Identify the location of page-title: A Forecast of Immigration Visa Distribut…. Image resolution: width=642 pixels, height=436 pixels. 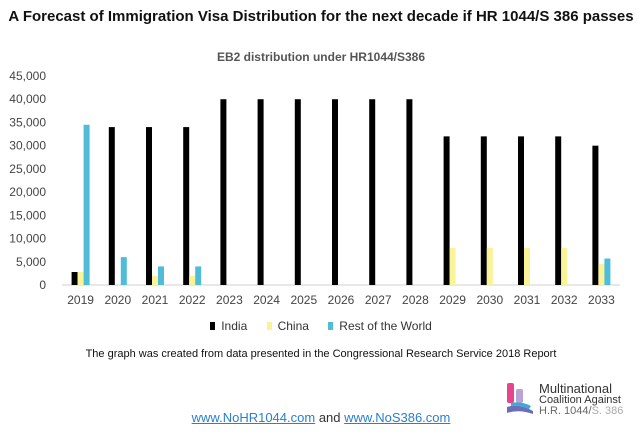
(321, 16).